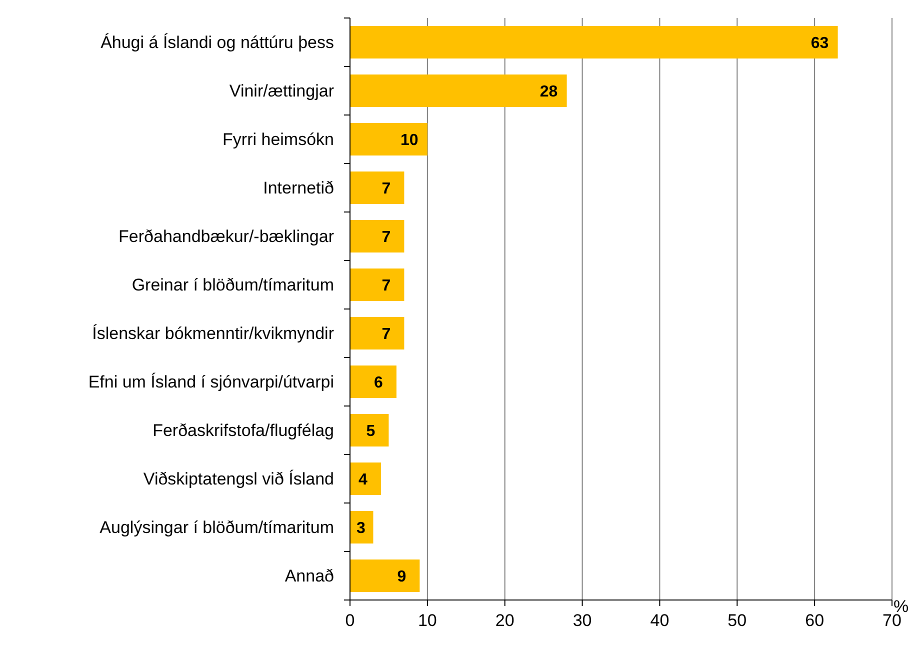 This screenshot has width=921, height=648. Describe the element at coordinates (233, 285) in the screenshot. I see `y-tick-label: Greinar í blöðum/tímaritum` at that location.